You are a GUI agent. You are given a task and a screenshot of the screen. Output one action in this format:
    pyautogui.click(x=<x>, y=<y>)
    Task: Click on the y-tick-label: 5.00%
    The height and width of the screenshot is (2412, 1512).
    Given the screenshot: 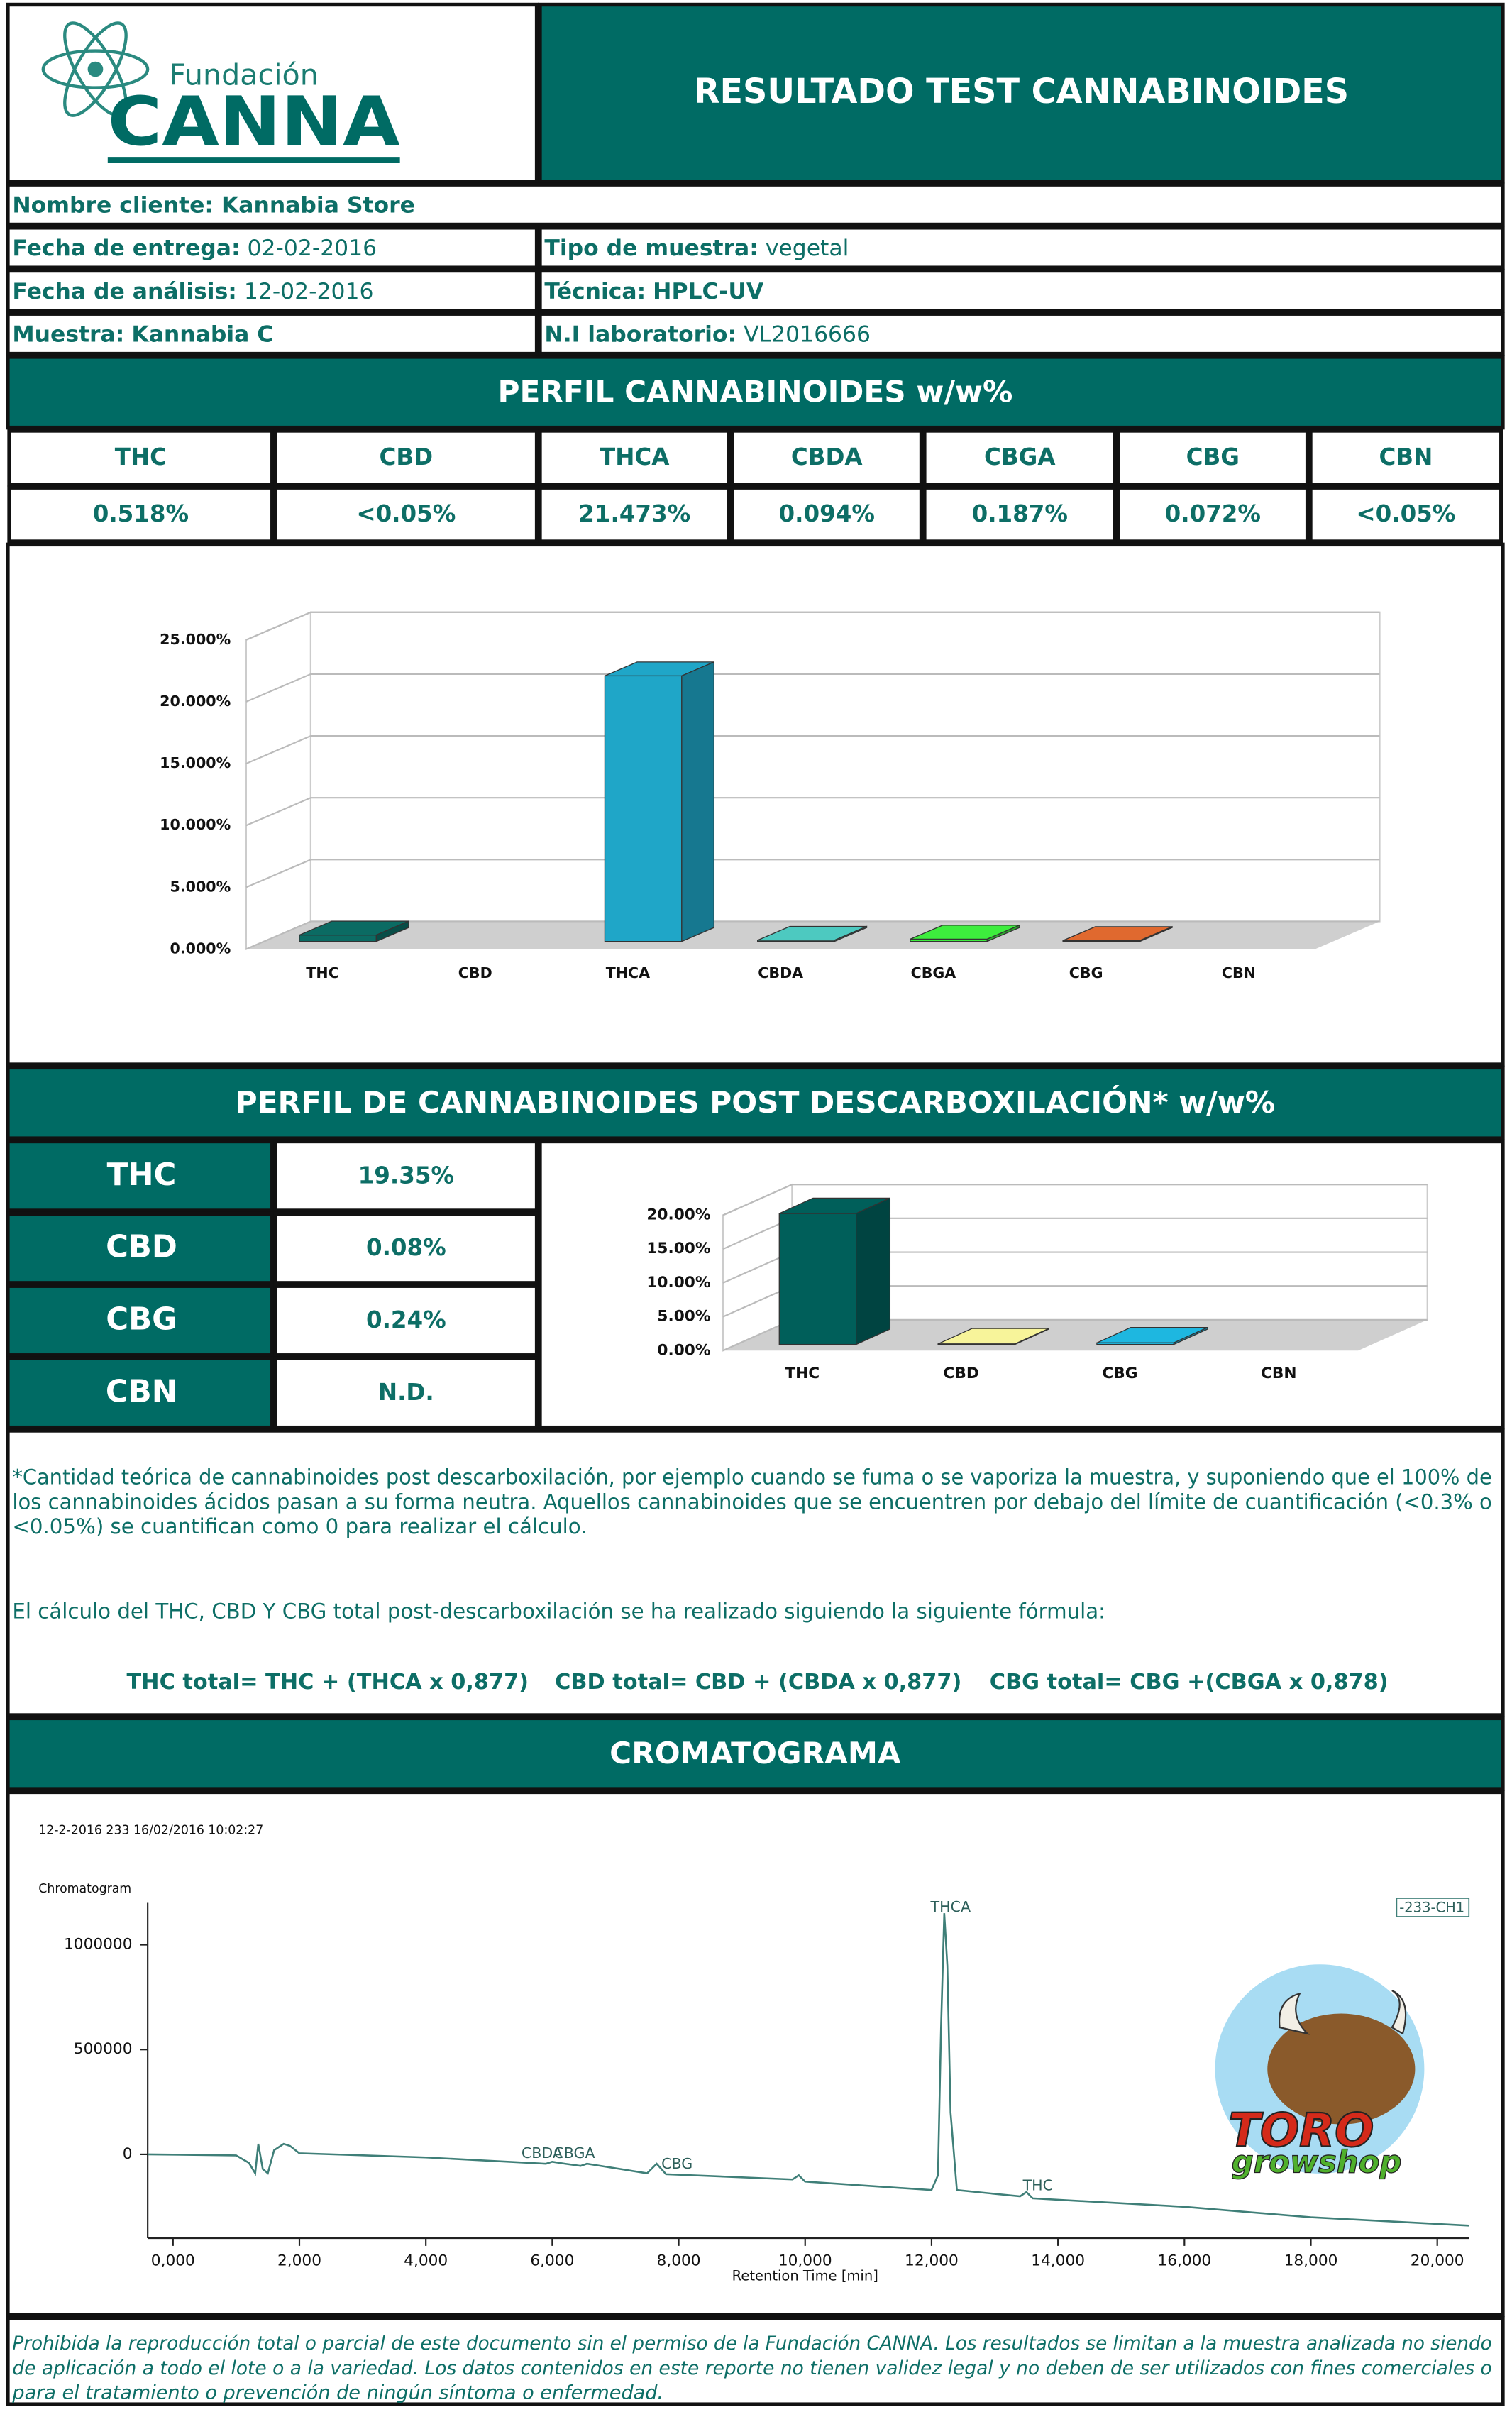 What is the action you would take?
    pyautogui.click(x=683, y=1317)
    